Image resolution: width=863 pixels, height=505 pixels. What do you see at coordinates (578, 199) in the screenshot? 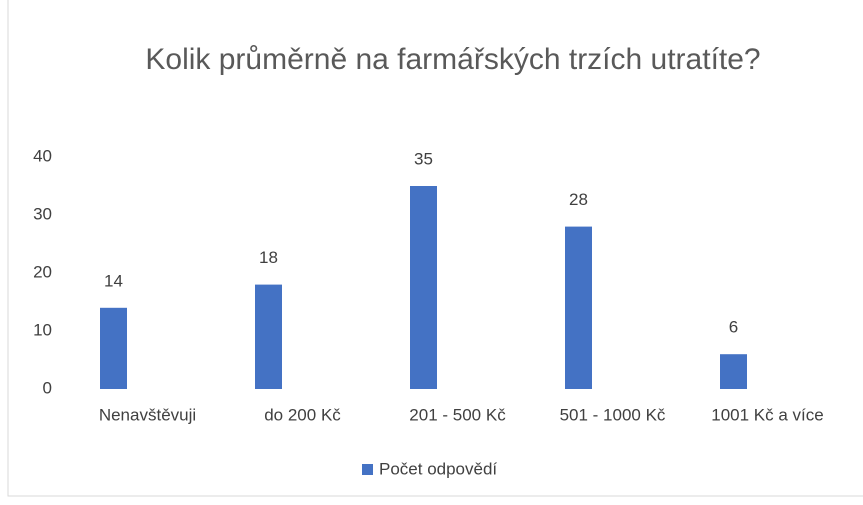
I see `data-label: 28` at bounding box center [578, 199].